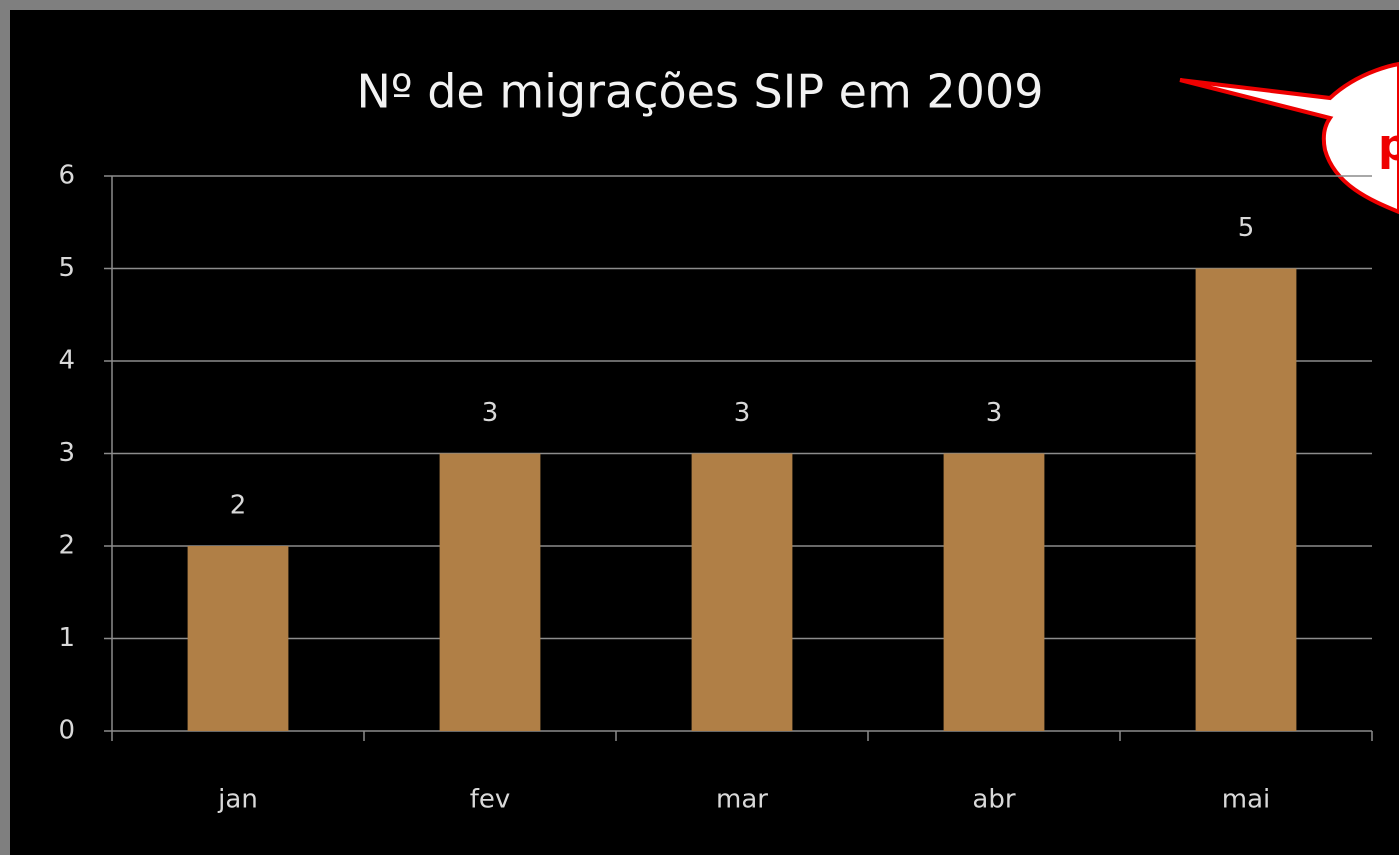 The width and height of the screenshot is (1399, 855). Describe the element at coordinates (237, 800) in the screenshot. I see `x-tick-label: jan` at that location.